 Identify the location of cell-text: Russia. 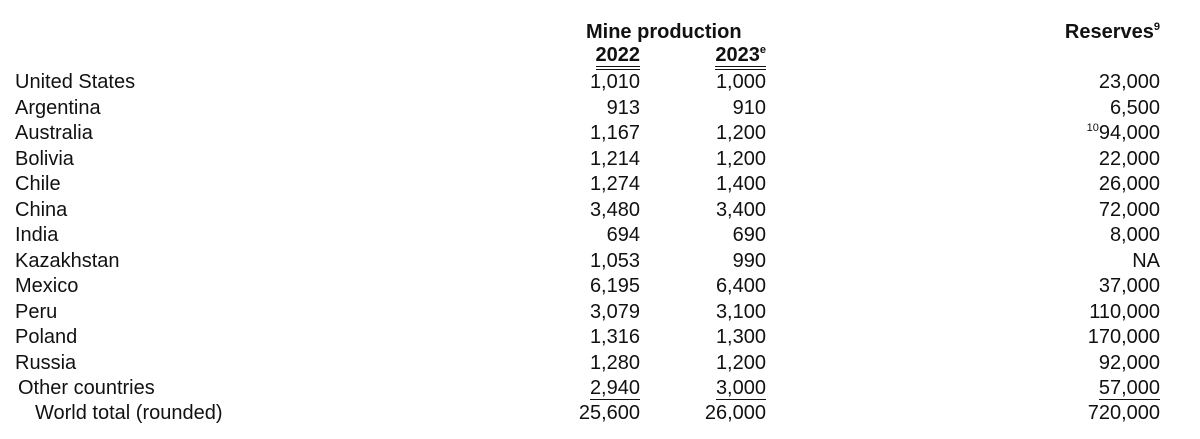
(46, 362).